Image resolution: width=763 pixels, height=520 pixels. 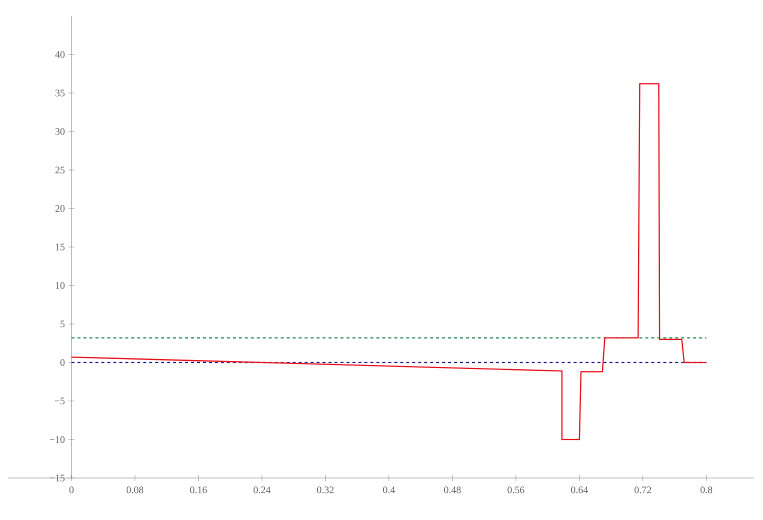 I want to click on y-tick-label: 20, so click(x=60, y=208).